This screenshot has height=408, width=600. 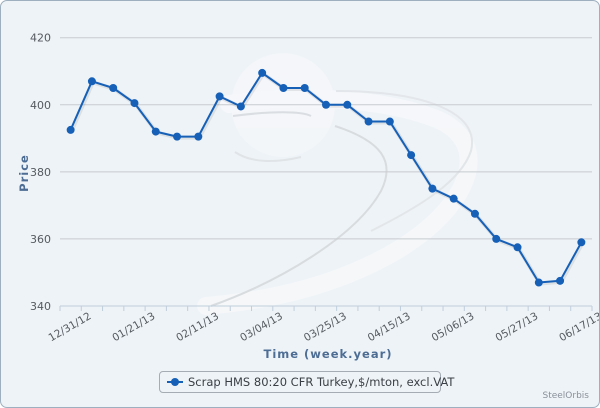 What do you see at coordinates (326, 308) in the screenshot?
I see `x-axis-ticks` at bounding box center [326, 308].